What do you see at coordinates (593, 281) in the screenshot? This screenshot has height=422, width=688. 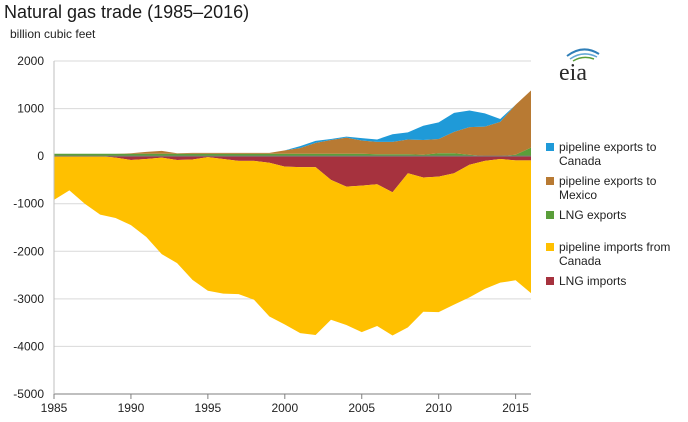 I see `legend-label: LNG imports` at bounding box center [593, 281].